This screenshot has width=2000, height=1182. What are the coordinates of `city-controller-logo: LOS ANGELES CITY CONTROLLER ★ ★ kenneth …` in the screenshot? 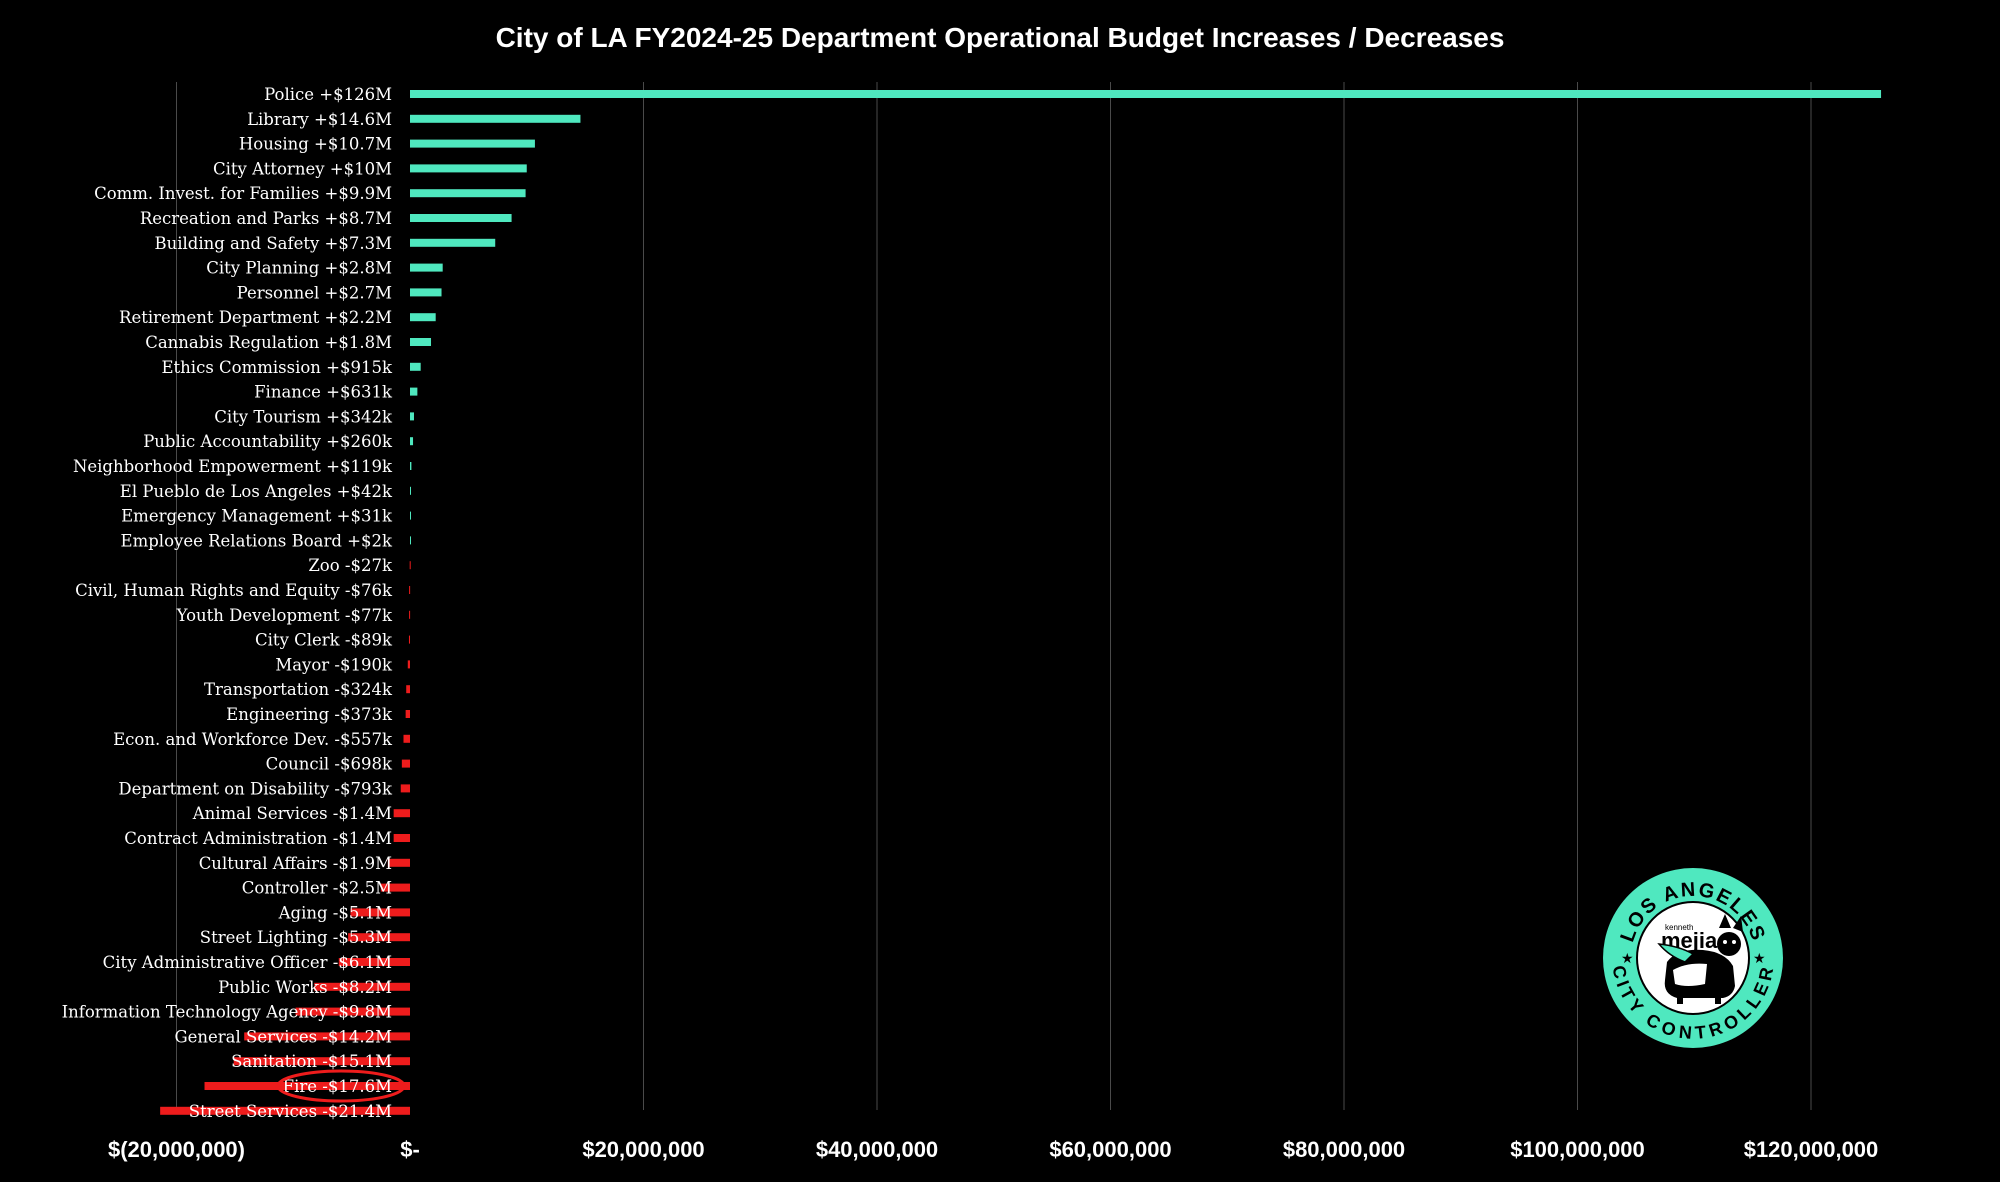 It's located at (1693, 958).